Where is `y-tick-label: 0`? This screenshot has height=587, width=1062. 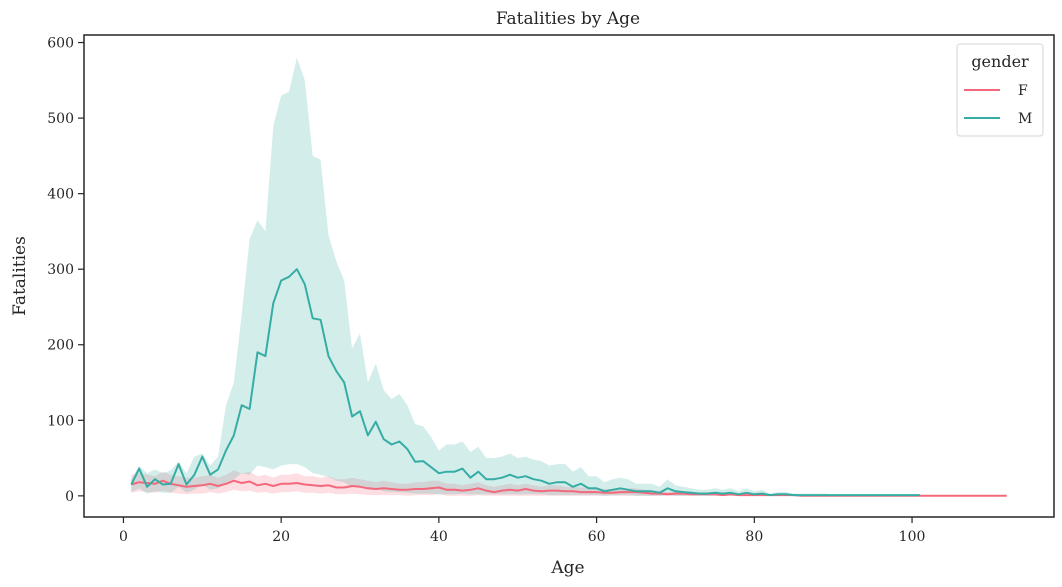
y-tick-label: 0 is located at coordinates (69, 497).